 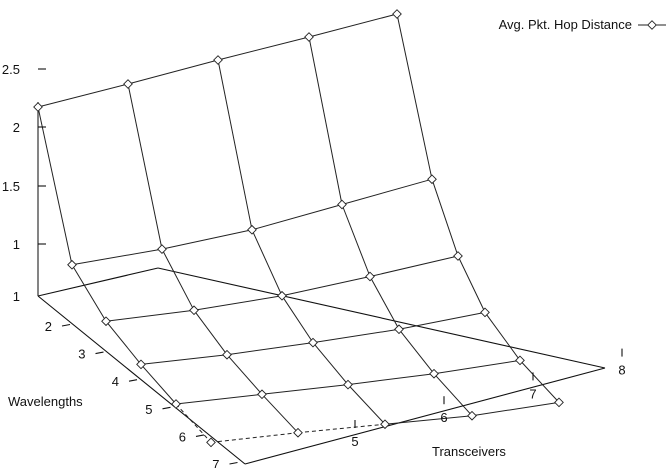 I want to click on z-tick-label: 2.5, so click(x=11, y=69).